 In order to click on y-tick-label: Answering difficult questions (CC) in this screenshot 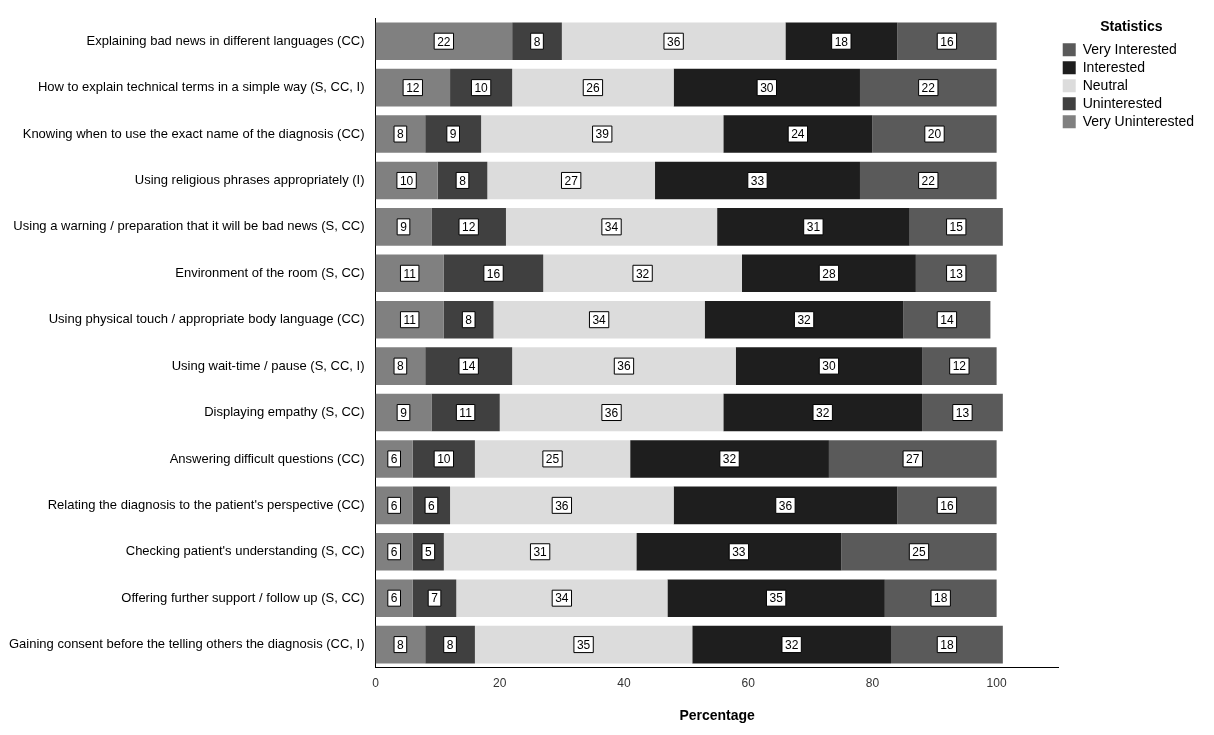, I will do `click(267, 458)`.